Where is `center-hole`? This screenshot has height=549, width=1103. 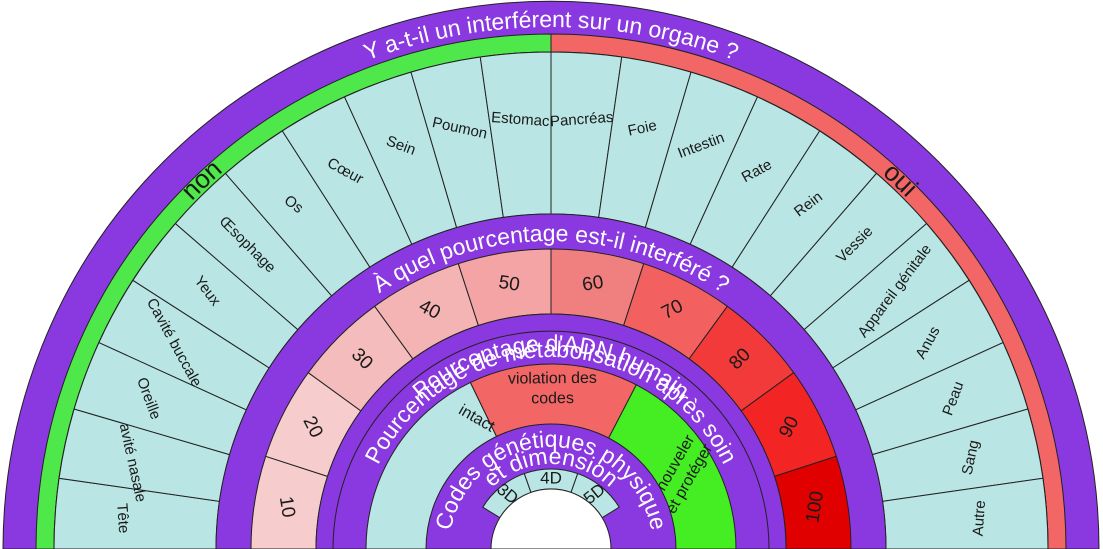 center-hole is located at coordinates (551, 518).